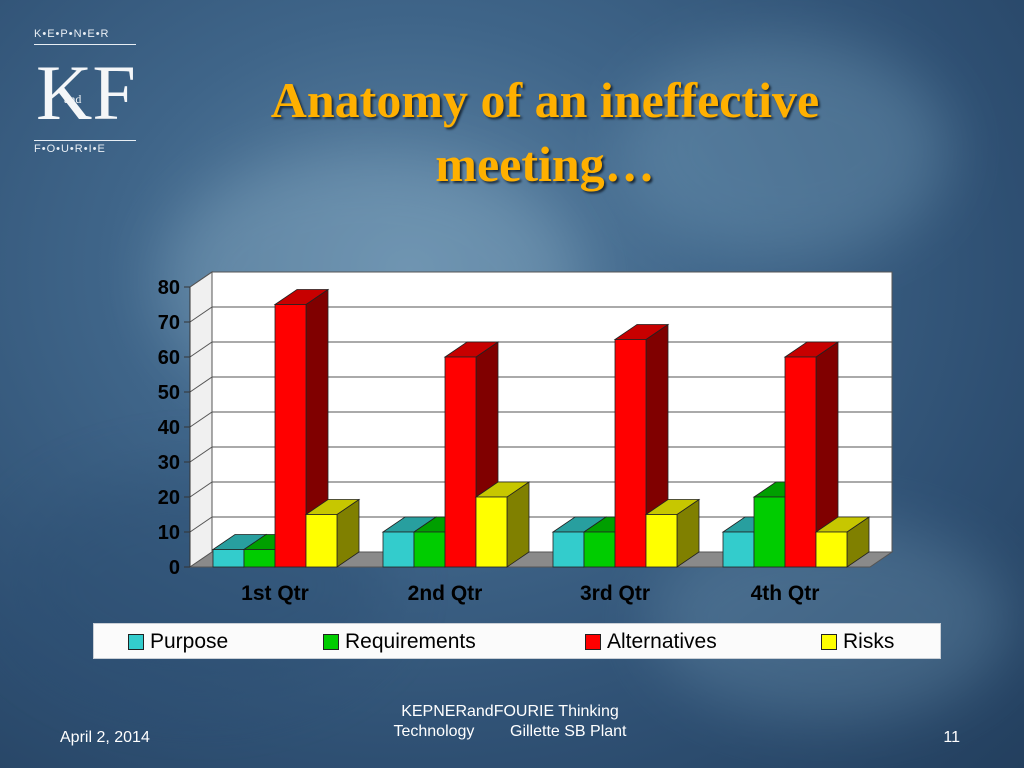  What do you see at coordinates (331, 642) in the screenshot?
I see `legend-swatch-requirements` at bounding box center [331, 642].